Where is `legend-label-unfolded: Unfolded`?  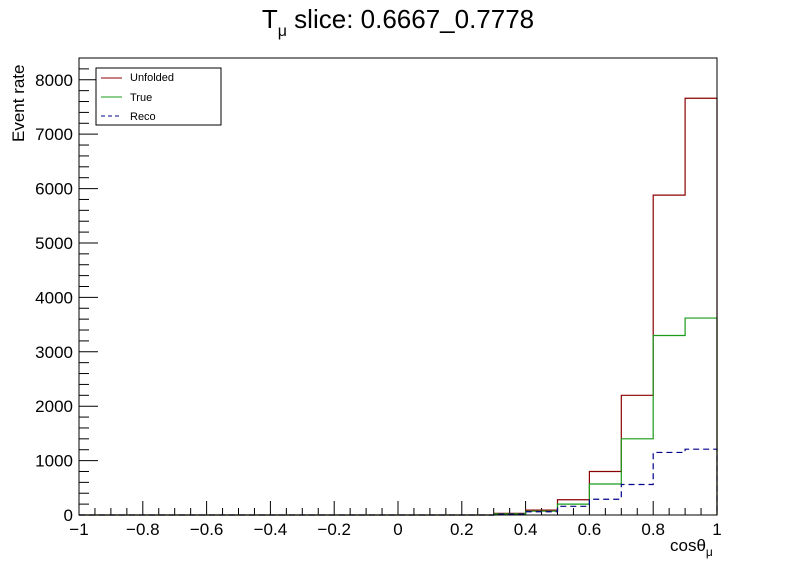 legend-label-unfolded: Unfolded is located at coordinates (152, 78).